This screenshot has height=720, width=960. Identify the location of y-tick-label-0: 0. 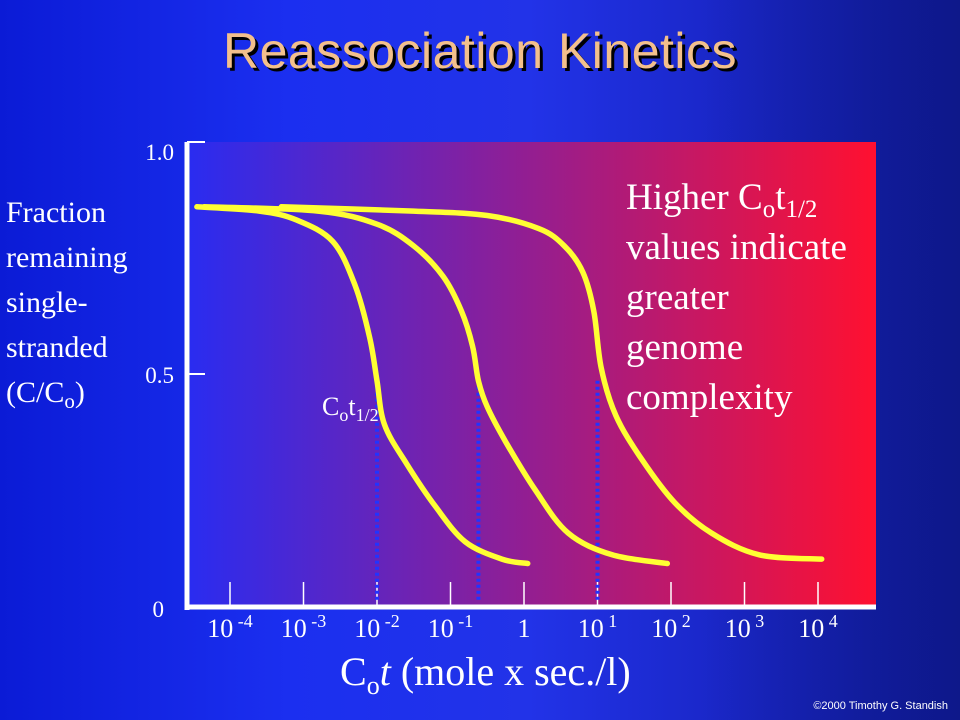
(158, 609).